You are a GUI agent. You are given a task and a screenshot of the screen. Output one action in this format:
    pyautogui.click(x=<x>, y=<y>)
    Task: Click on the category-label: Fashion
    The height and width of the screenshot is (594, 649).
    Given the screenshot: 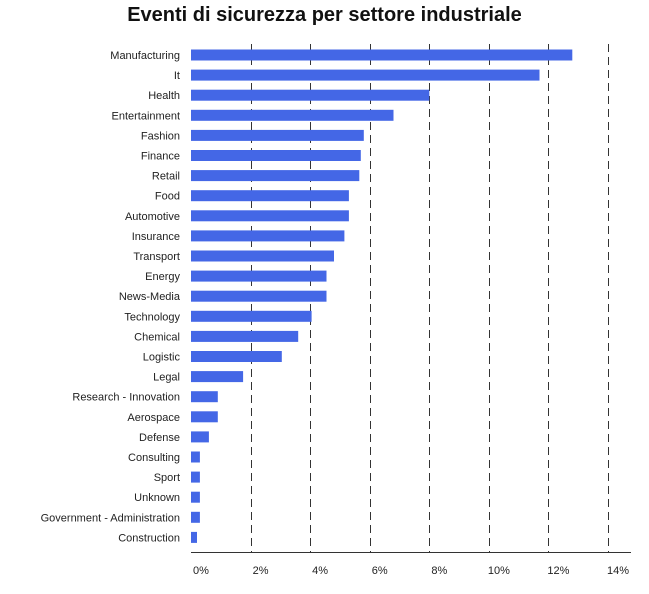 What is the action you would take?
    pyautogui.click(x=160, y=136)
    